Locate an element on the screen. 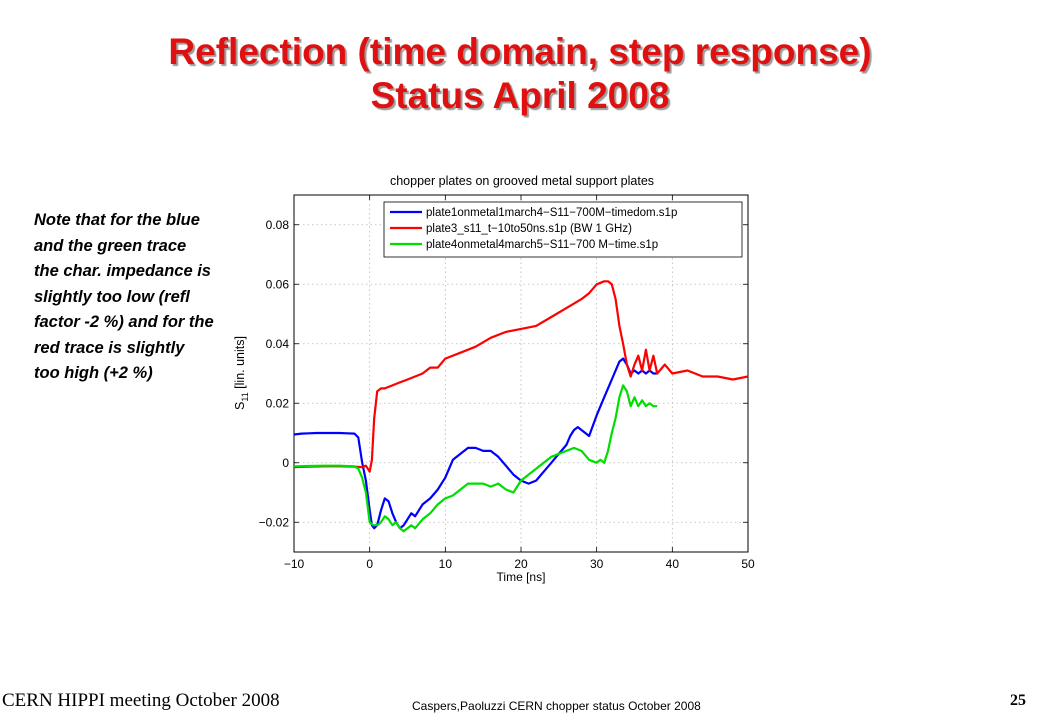 Image resolution: width=1040 pixels, height=720 pixels. y-axis-label-sub: 11 is located at coordinates (245, 396).